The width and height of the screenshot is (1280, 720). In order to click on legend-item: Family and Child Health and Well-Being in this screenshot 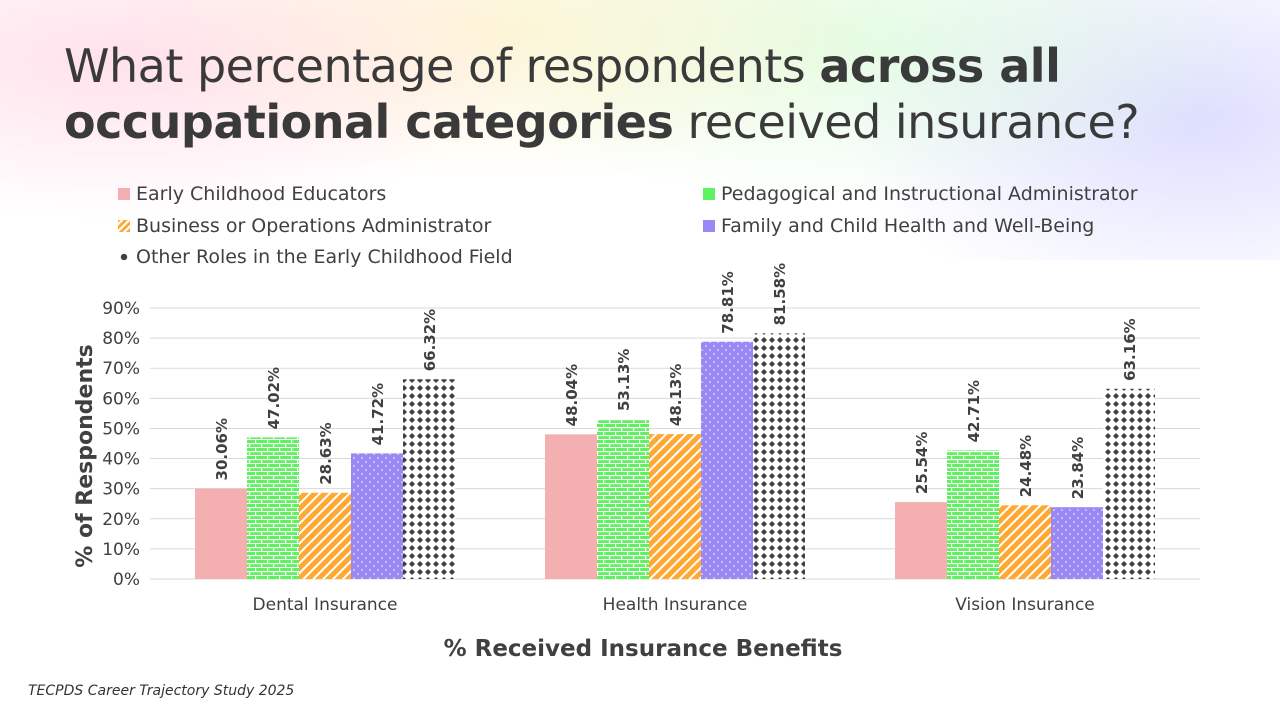, I will do `click(898, 226)`.